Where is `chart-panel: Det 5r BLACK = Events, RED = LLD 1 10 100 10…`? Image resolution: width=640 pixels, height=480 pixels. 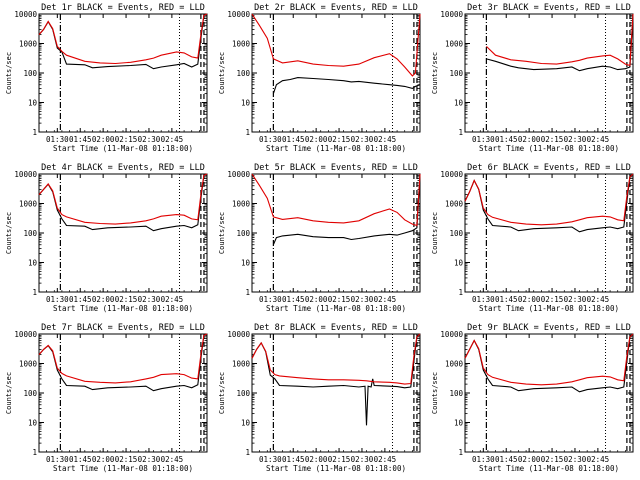 chart-panel: Det 5r BLACK = Events, RED = LLD 1 10 100 10… is located at coordinates (319, 238).